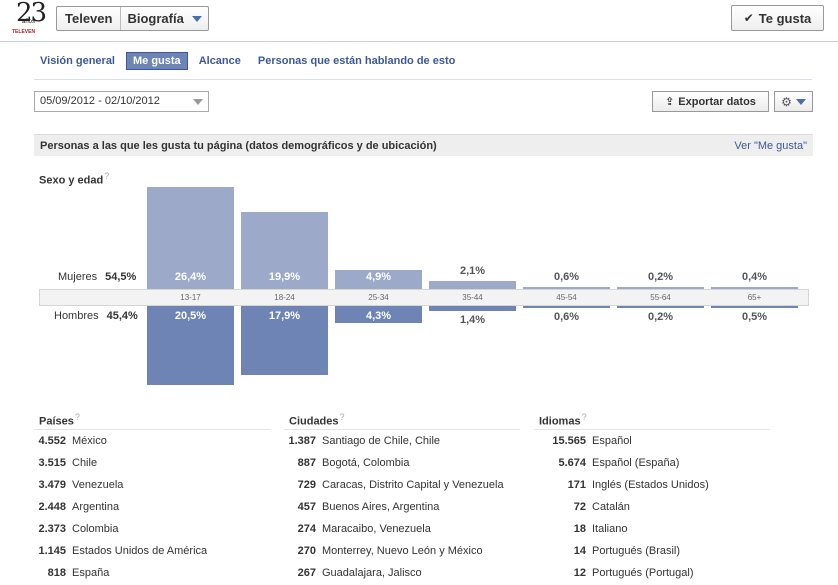 The height and width of the screenshot is (585, 838). I want to click on list-item: 729 Caracas, Distrito Capital y Venezuela, so click(402, 485).